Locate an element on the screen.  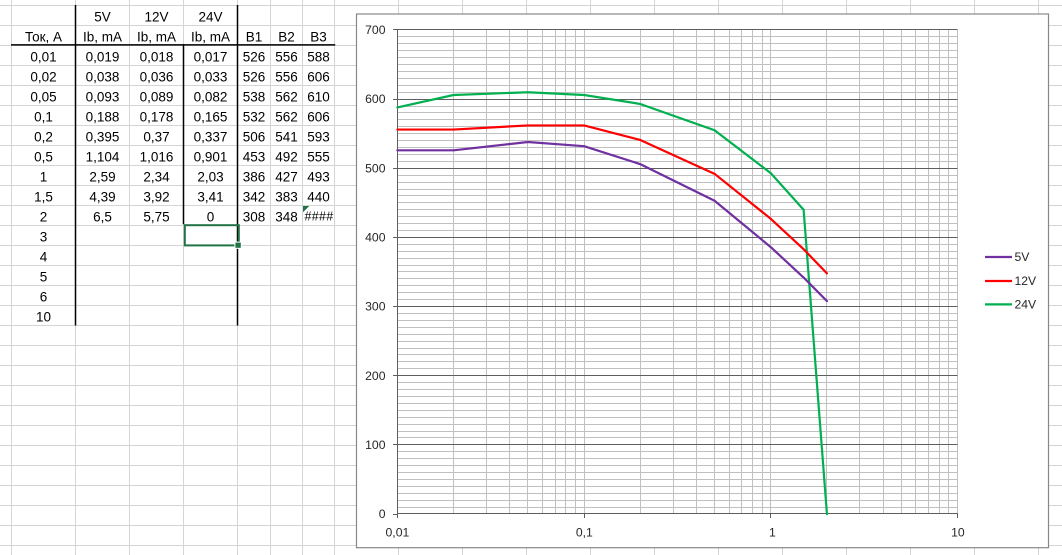
svg-text: 308 is located at coordinates (254, 216).